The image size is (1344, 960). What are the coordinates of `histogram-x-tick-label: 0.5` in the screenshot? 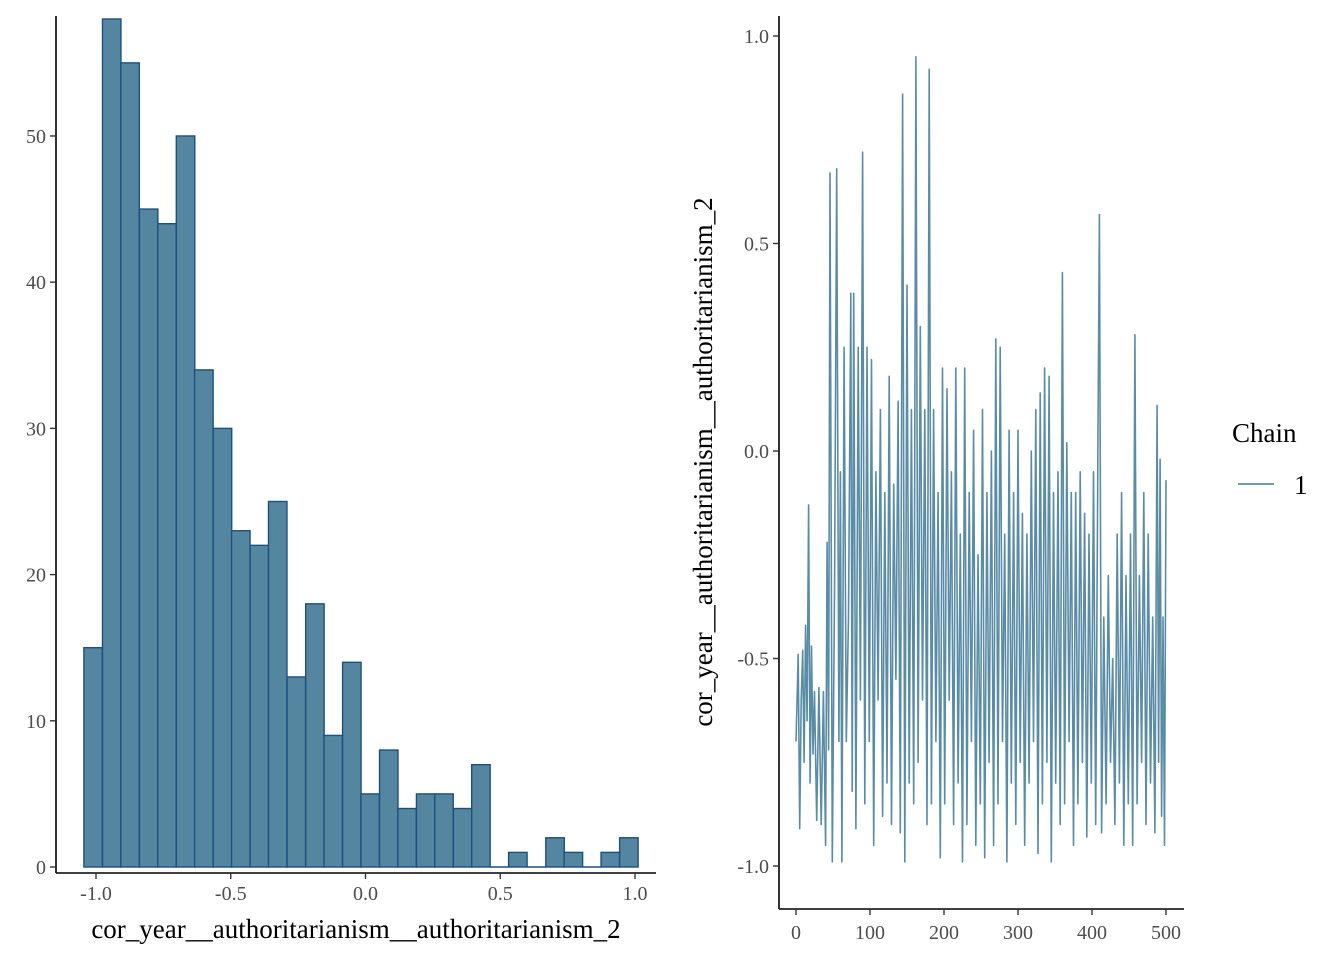 It's located at (500, 894).